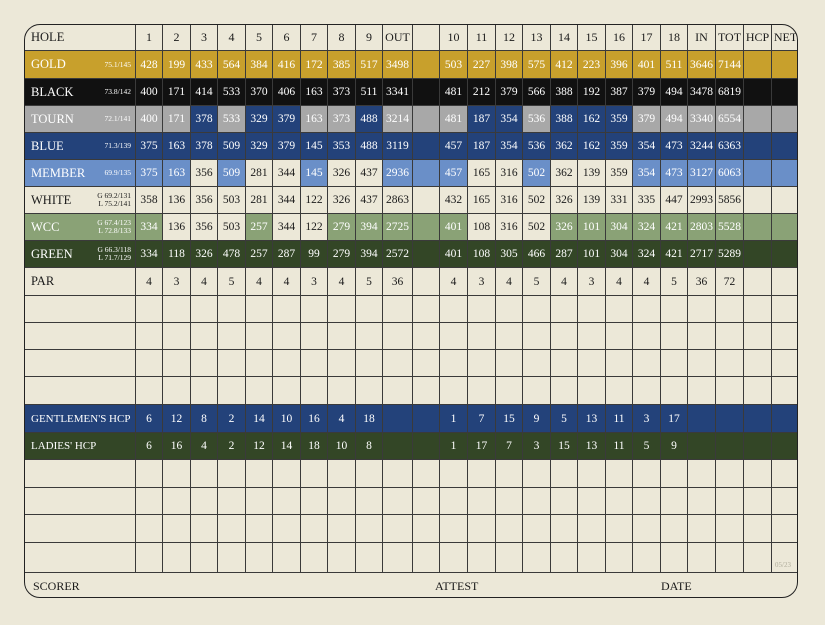 This screenshot has width=825, height=625. I want to click on tee-rating: 69.9/135, so click(118, 173).